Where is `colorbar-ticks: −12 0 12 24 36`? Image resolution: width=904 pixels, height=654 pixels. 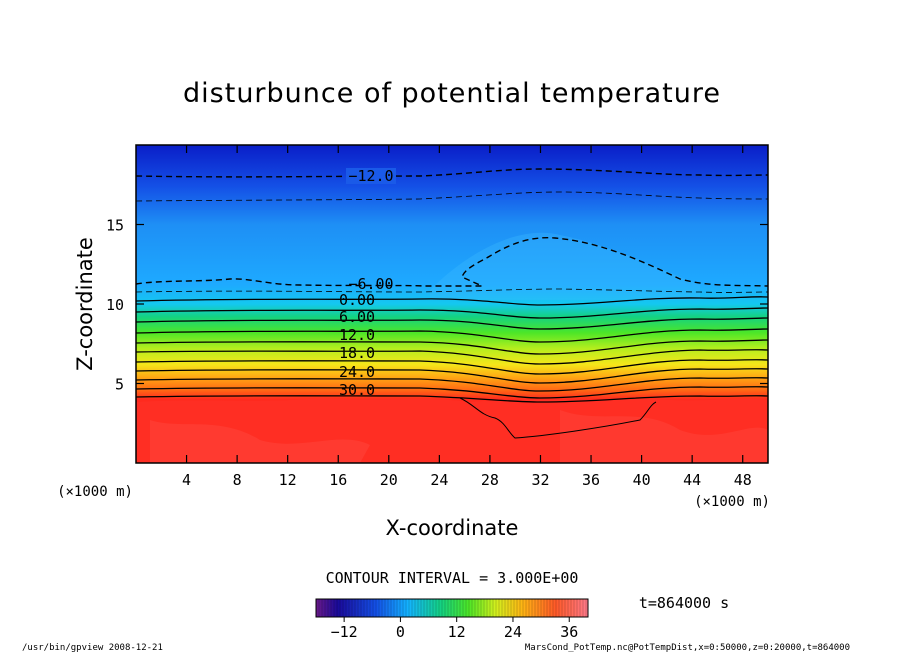
colorbar-ticks: −12 0 12 24 36 is located at coordinates (454, 629).